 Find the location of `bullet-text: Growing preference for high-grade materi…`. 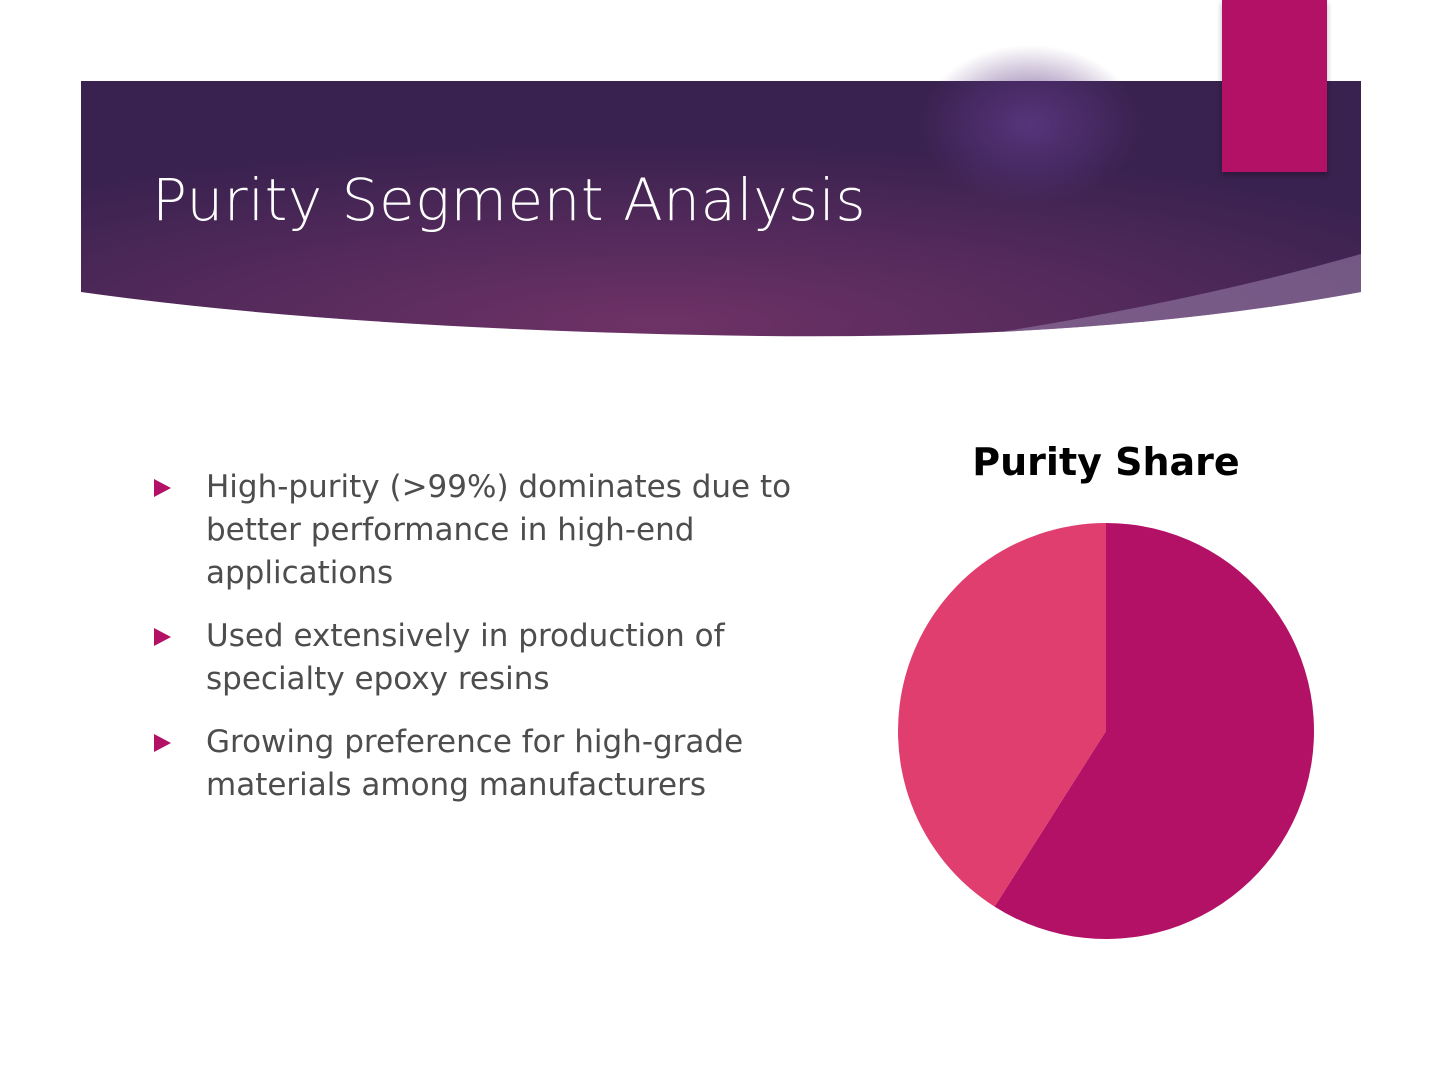

bullet-text: Growing preference for high-grade materi… is located at coordinates (475, 763).